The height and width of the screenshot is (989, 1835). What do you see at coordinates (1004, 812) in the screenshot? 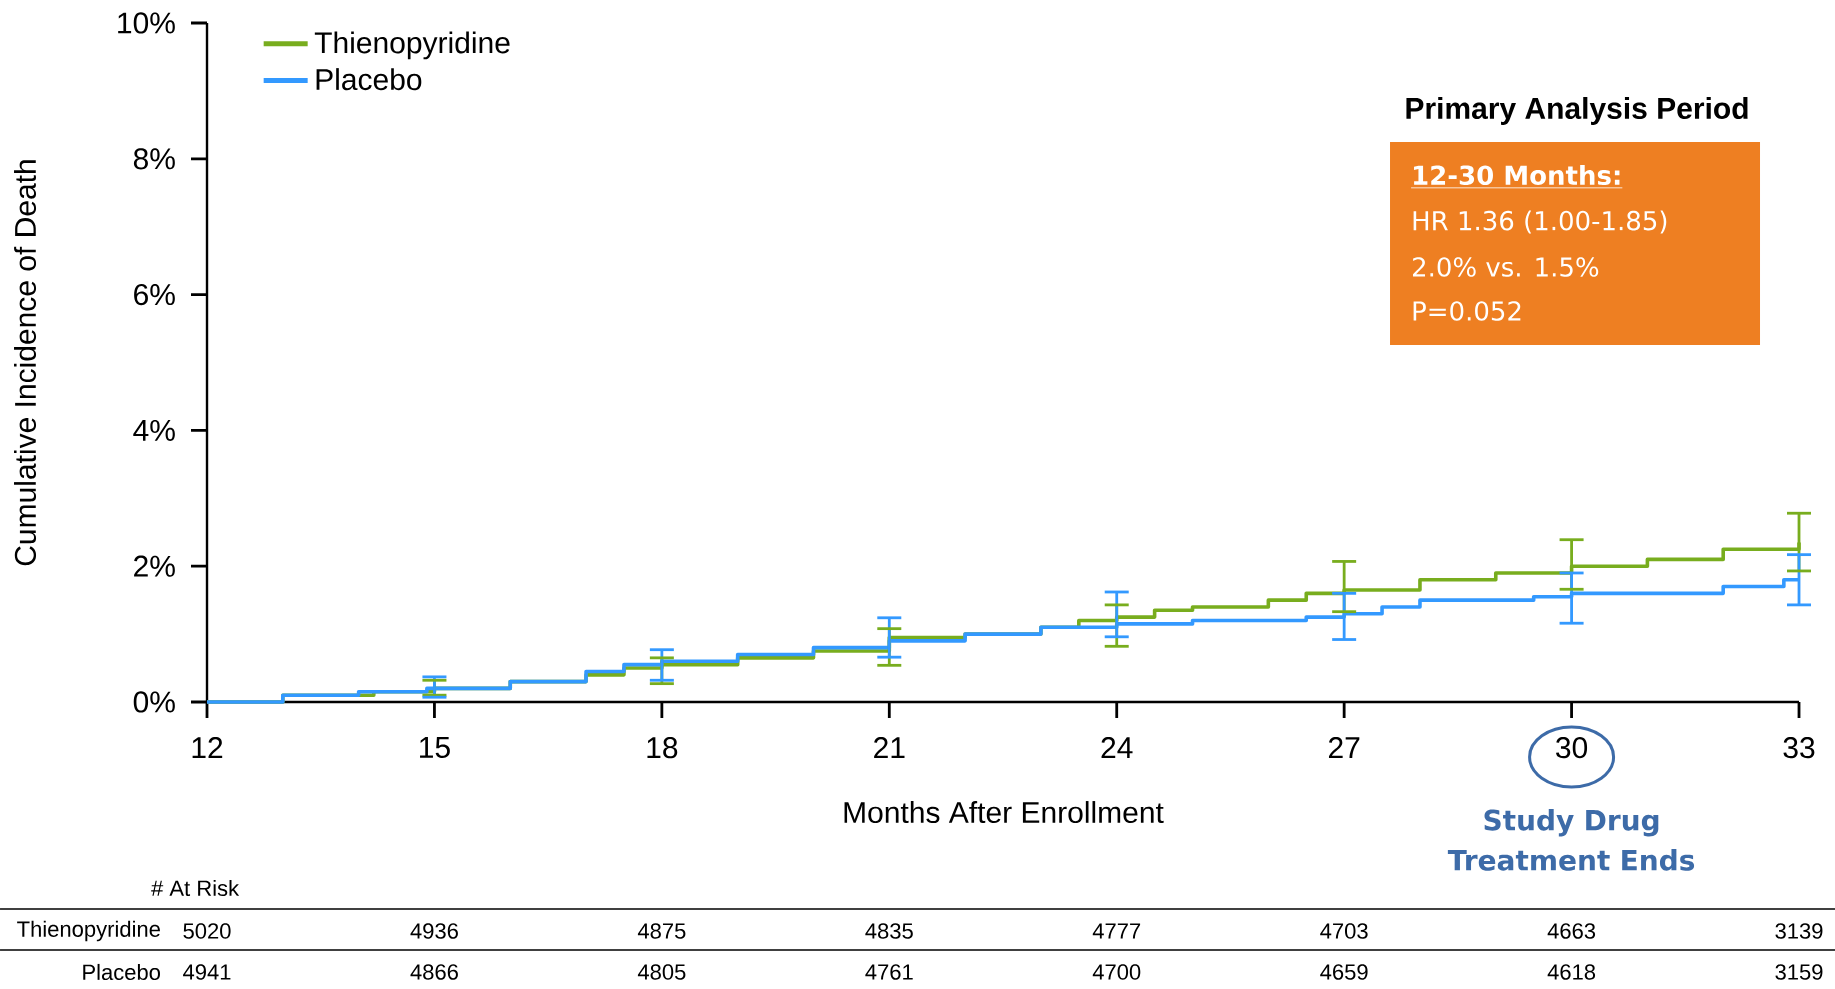
I see `x-axis-title: Months After Enrollment` at bounding box center [1004, 812].